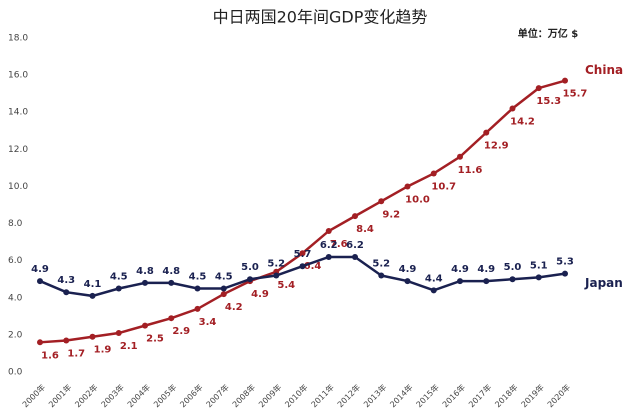 This screenshot has height=420, width=640. Describe the element at coordinates (15, 224) in the screenshot. I see `y-tick-label: 8.0` at that location.